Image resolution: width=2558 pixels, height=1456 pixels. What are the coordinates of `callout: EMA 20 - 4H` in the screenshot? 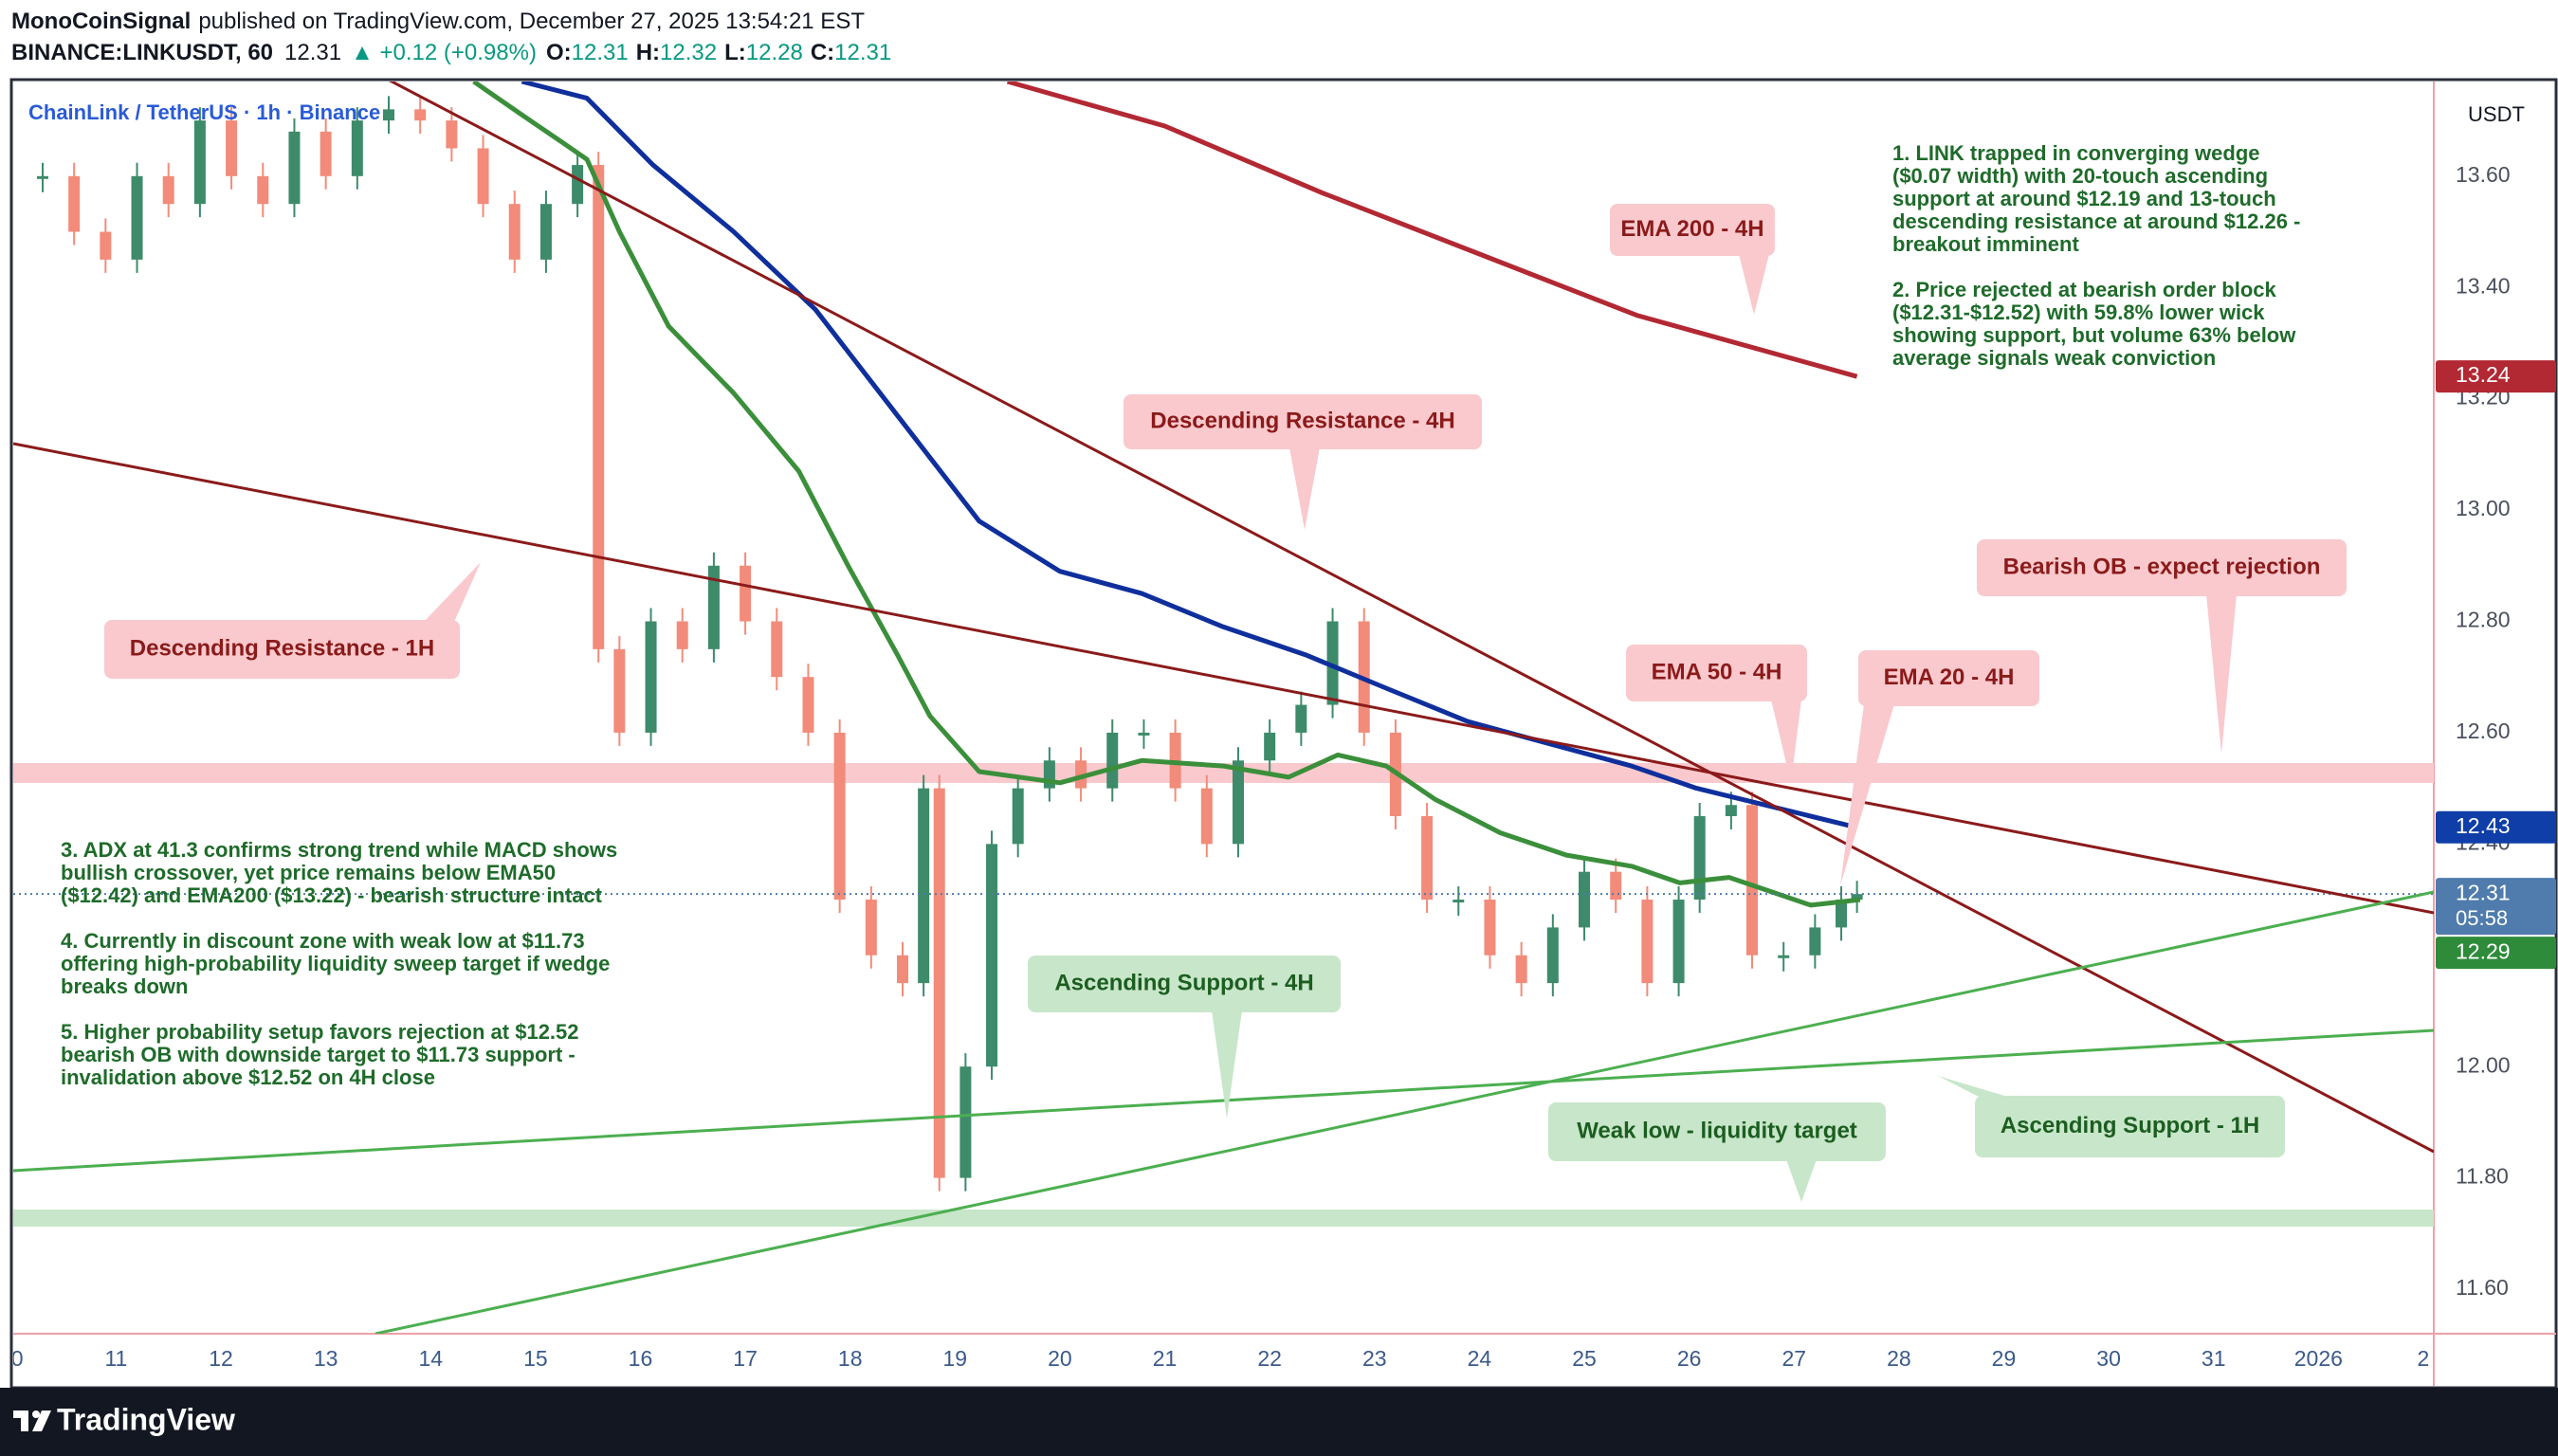 It's located at (1939, 767).